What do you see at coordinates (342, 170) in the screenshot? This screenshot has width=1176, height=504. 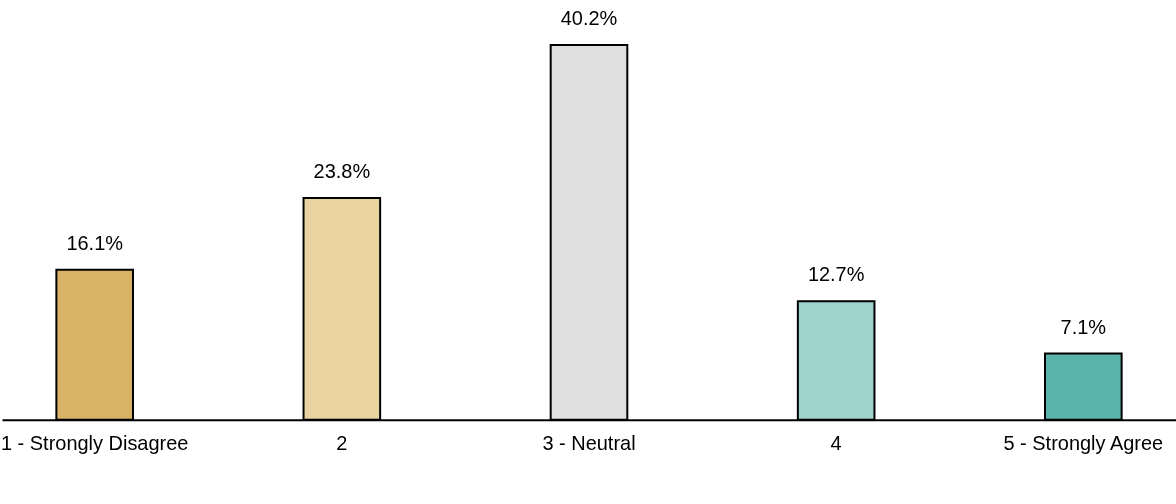 I see `data-label: 23.8%` at bounding box center [342, 170].